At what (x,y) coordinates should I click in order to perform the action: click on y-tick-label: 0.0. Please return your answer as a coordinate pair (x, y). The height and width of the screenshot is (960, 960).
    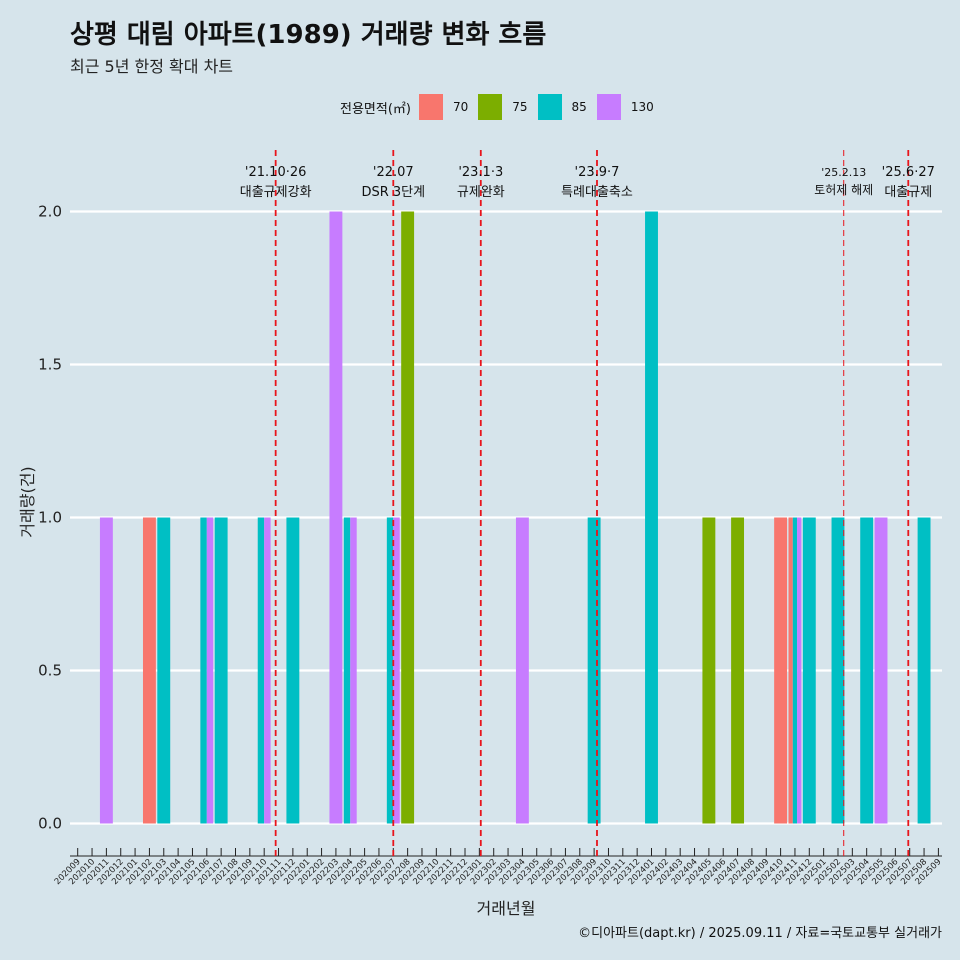
    Looking at the image, I should click on (50, 824).